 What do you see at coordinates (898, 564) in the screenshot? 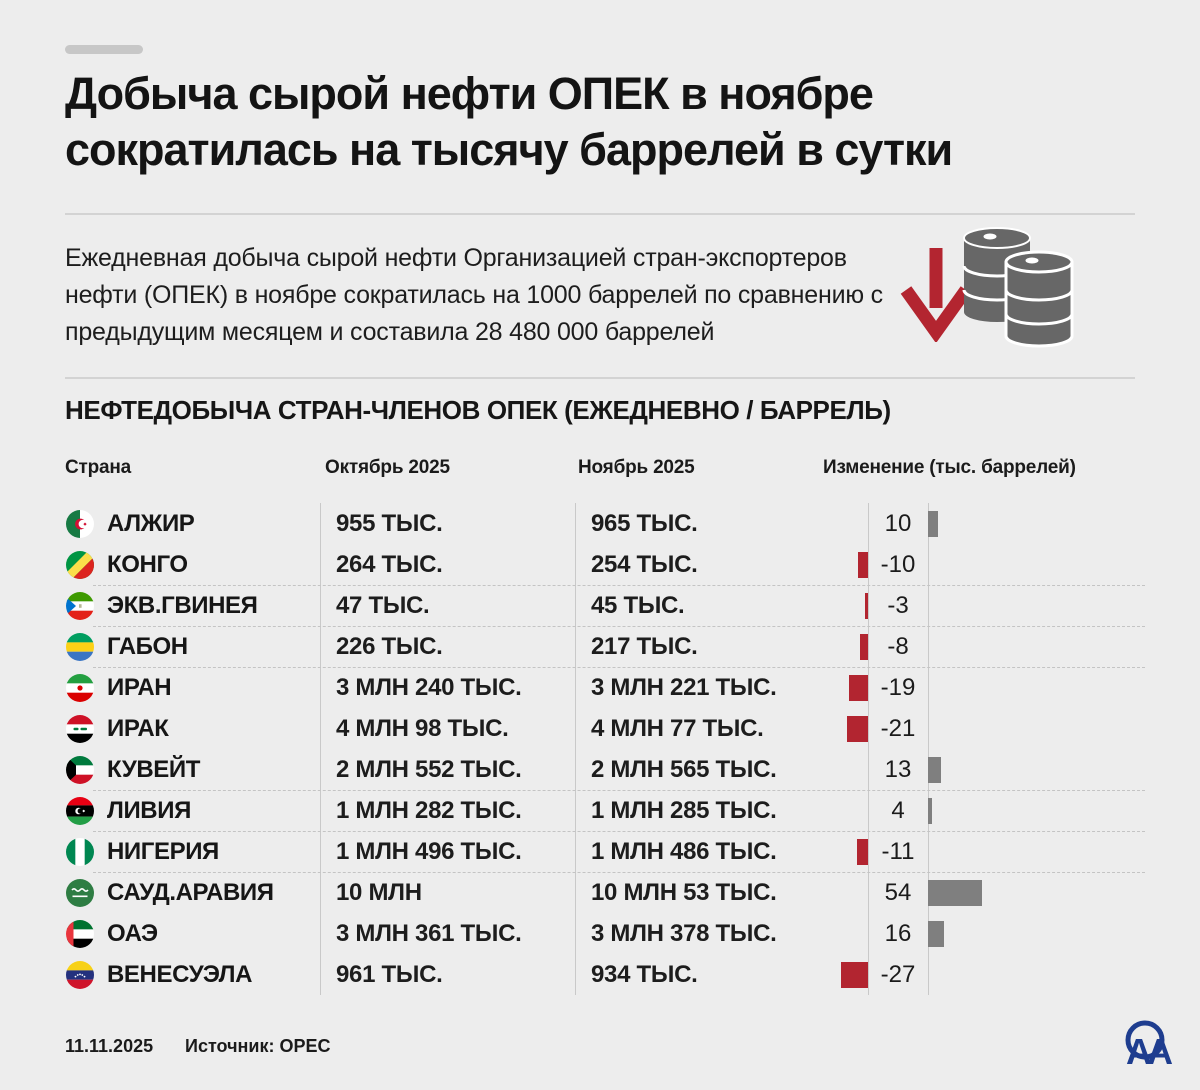
I see `change-value: -10` at bounding box center [898, 564].